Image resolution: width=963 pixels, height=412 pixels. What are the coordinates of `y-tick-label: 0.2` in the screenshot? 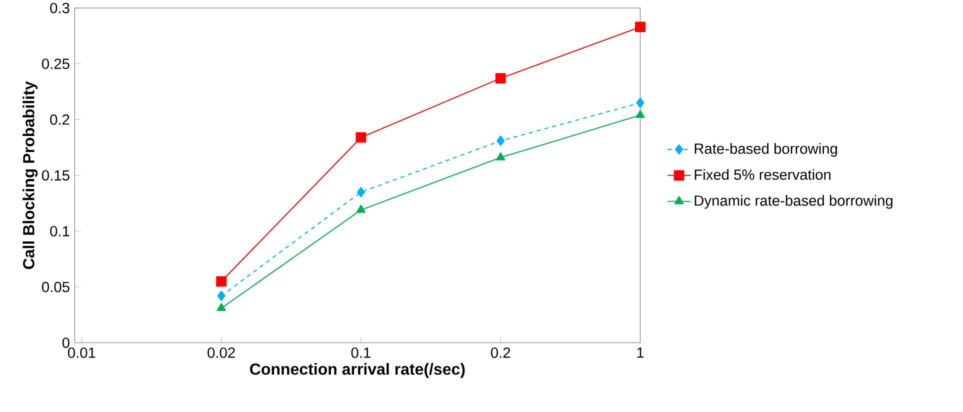 It's located at (60, 119).